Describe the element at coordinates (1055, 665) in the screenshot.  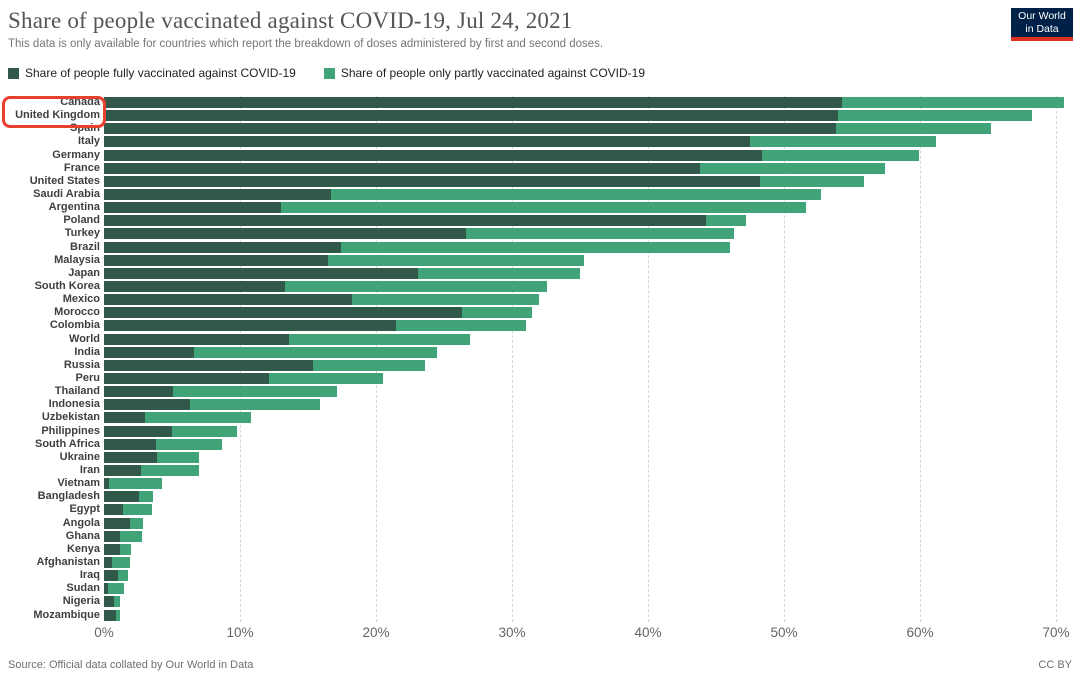
I see `license-note: CC BY` at that location.